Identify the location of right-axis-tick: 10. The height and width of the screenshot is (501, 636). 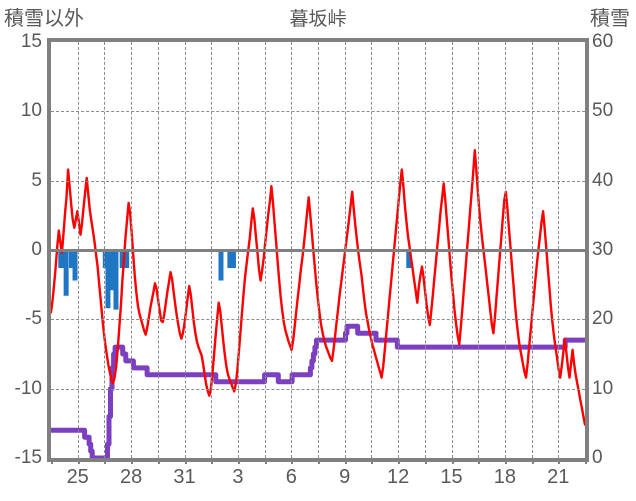
(603, 388).